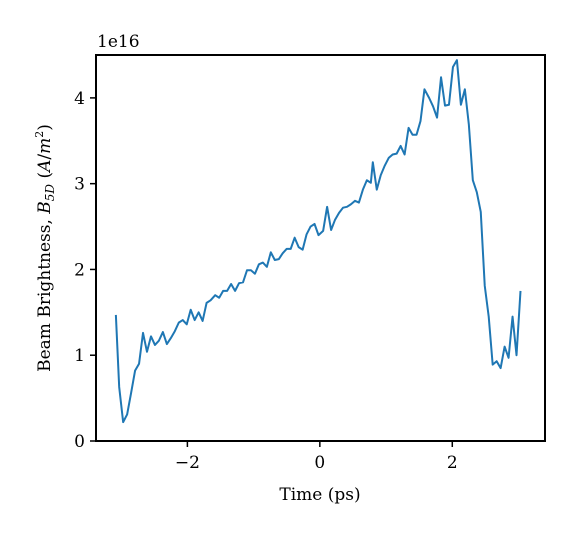 Image resolution: width=575 pixels, height=536 pixels. Describe the element at coordinates (79, 356) in the screenshot. I see `y-tick-label: 1` at that location.